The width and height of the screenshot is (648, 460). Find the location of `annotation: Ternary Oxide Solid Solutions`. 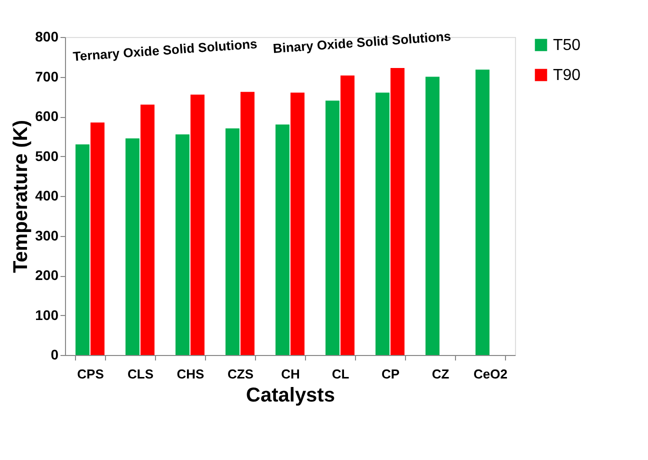

annotation: Ternary Oxide Solid Solutions is located at coordinates (165, 50).